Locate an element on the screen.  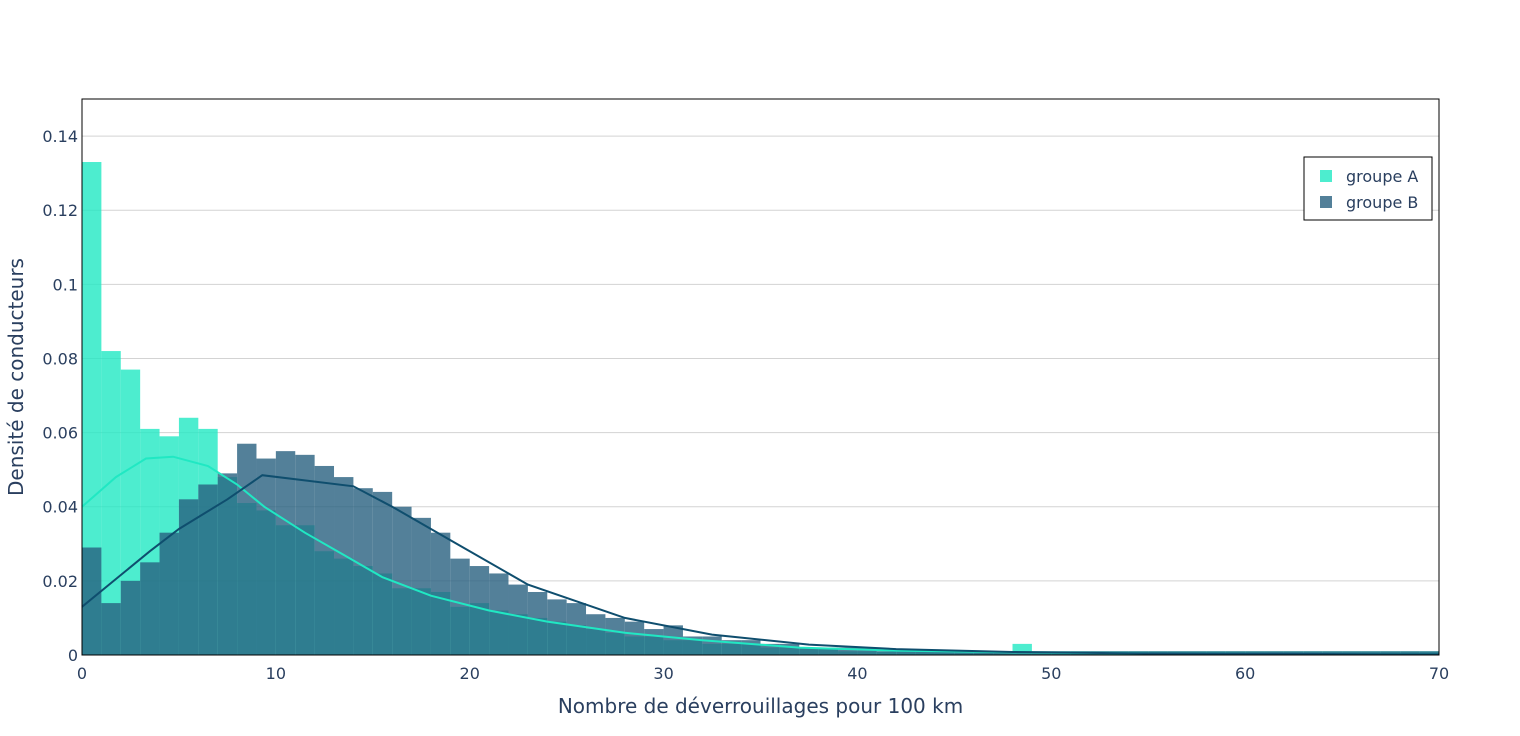
legend: groupe A groupe B is located at coordinates (1368, 188).